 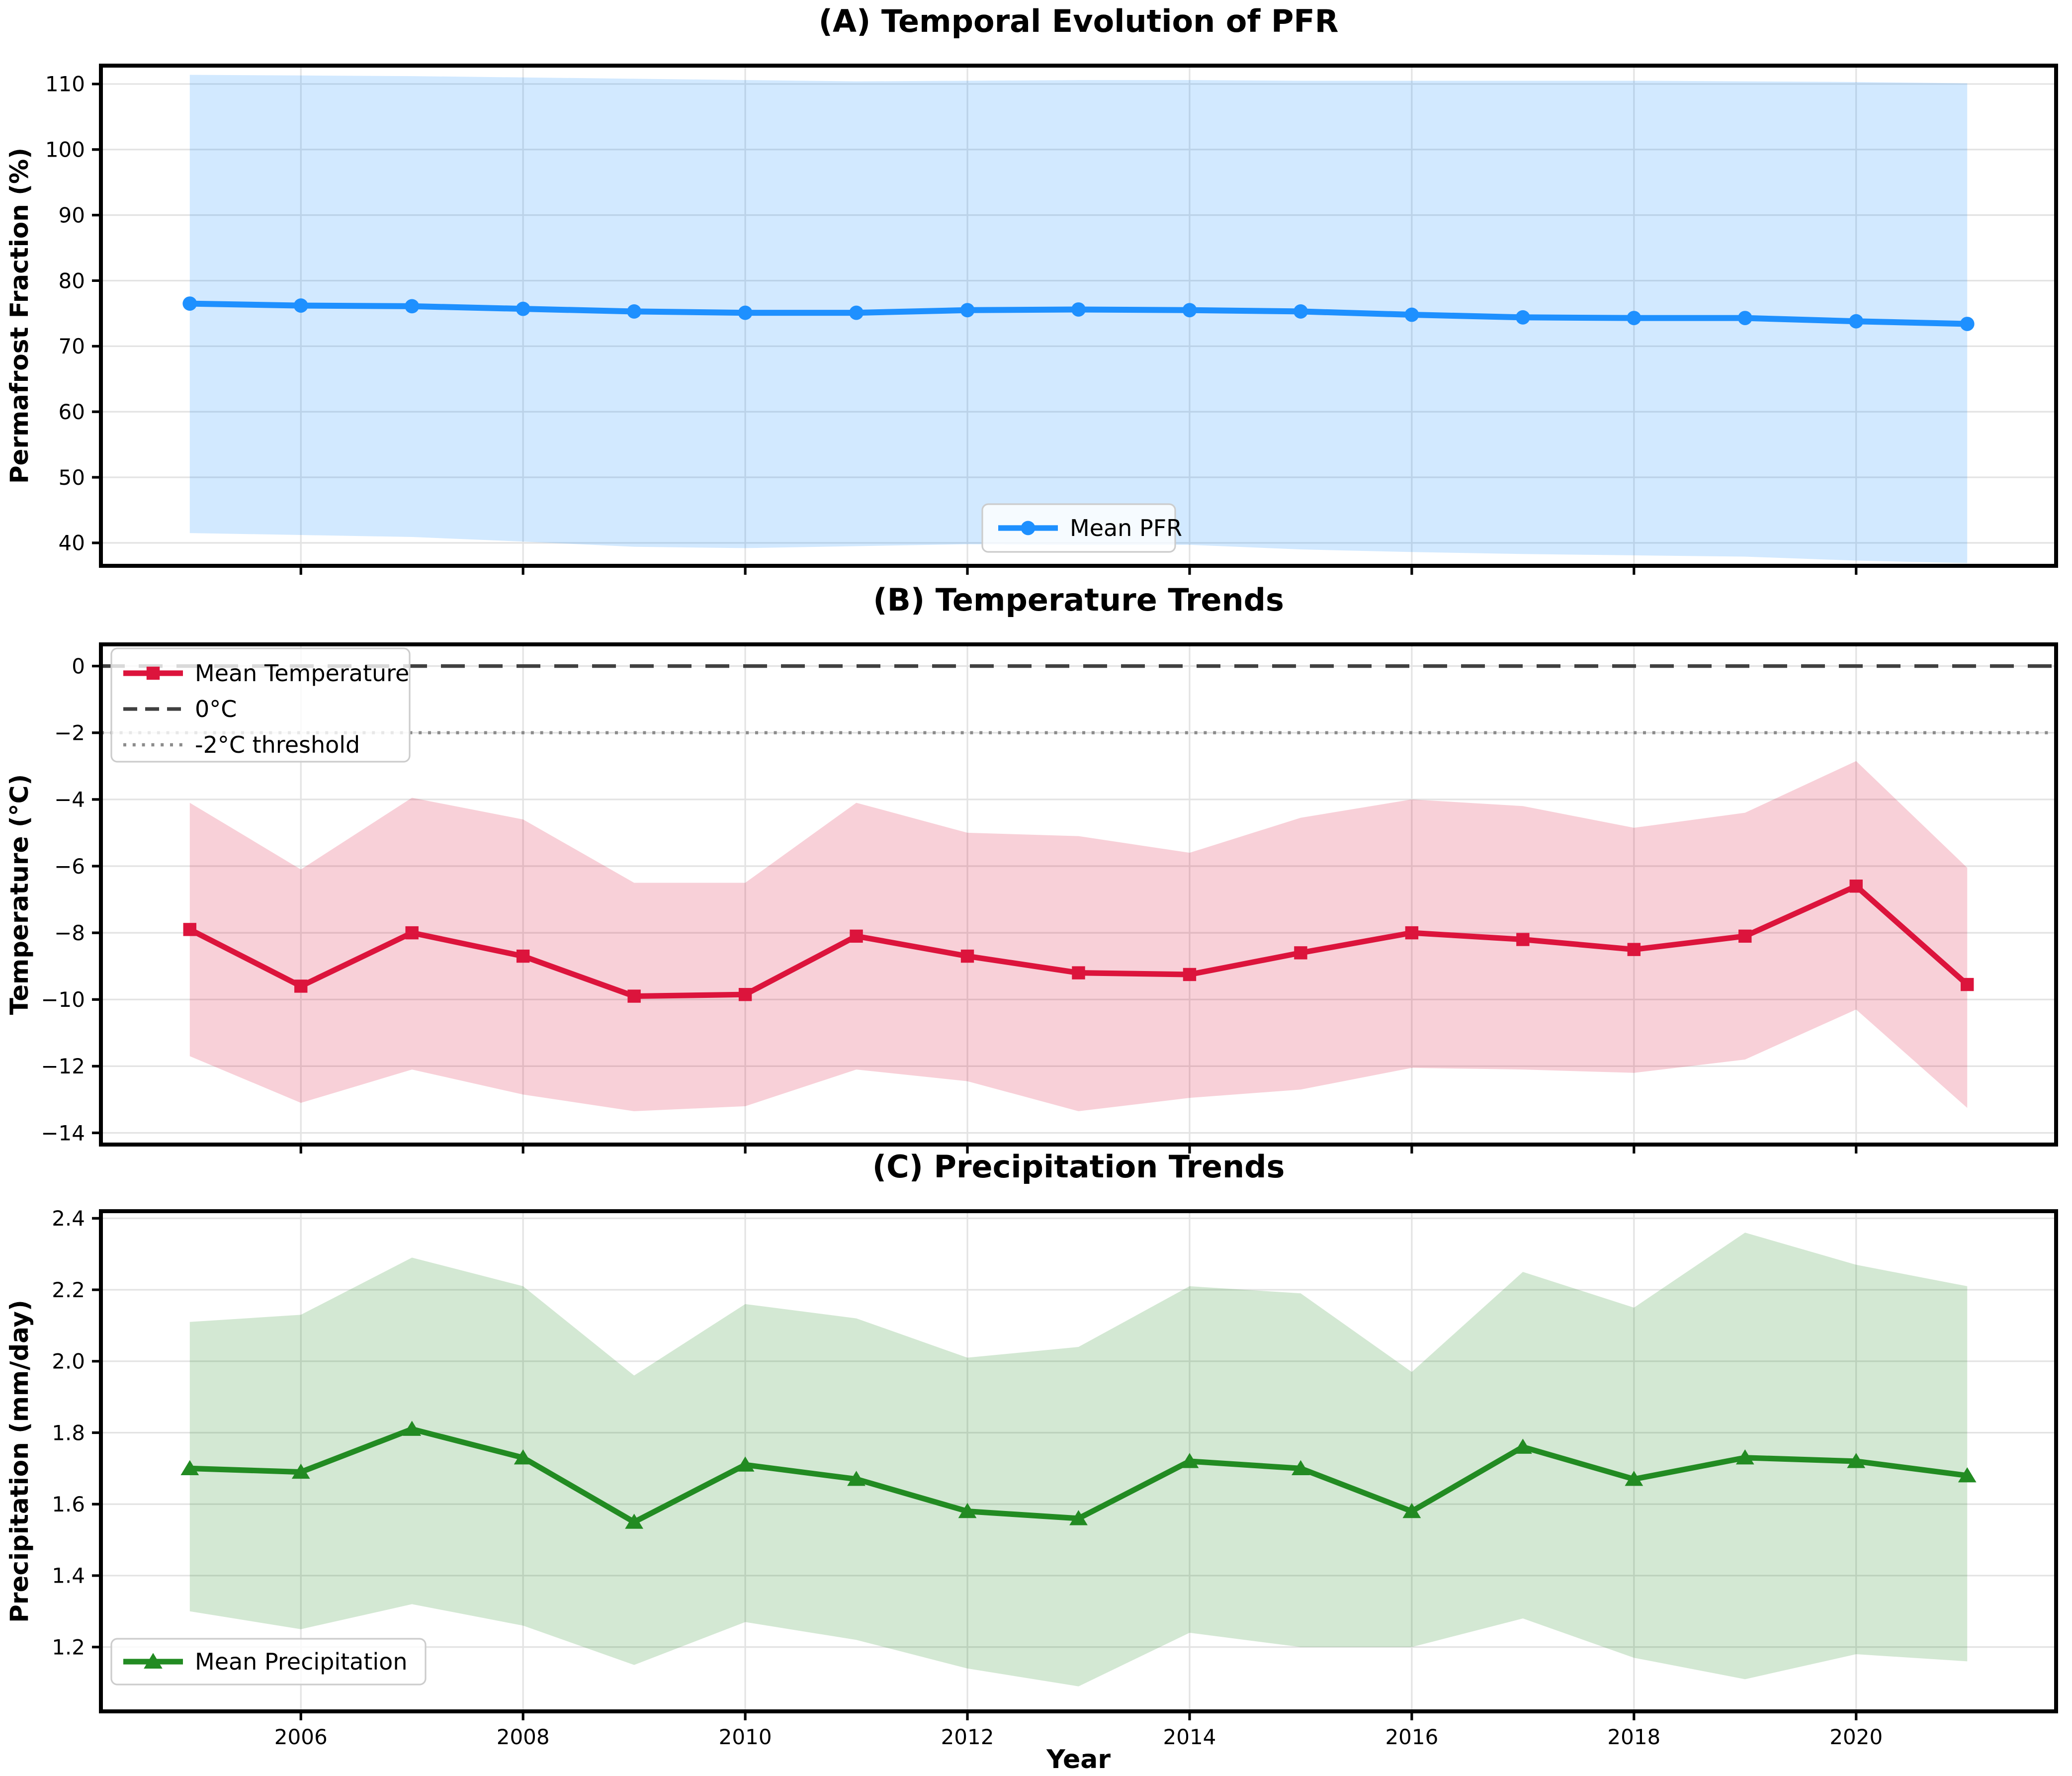 What do you see at coordinates (65, 150) in the screenshot?
I see `svg-text: 100` at bounding box center [65, 150].